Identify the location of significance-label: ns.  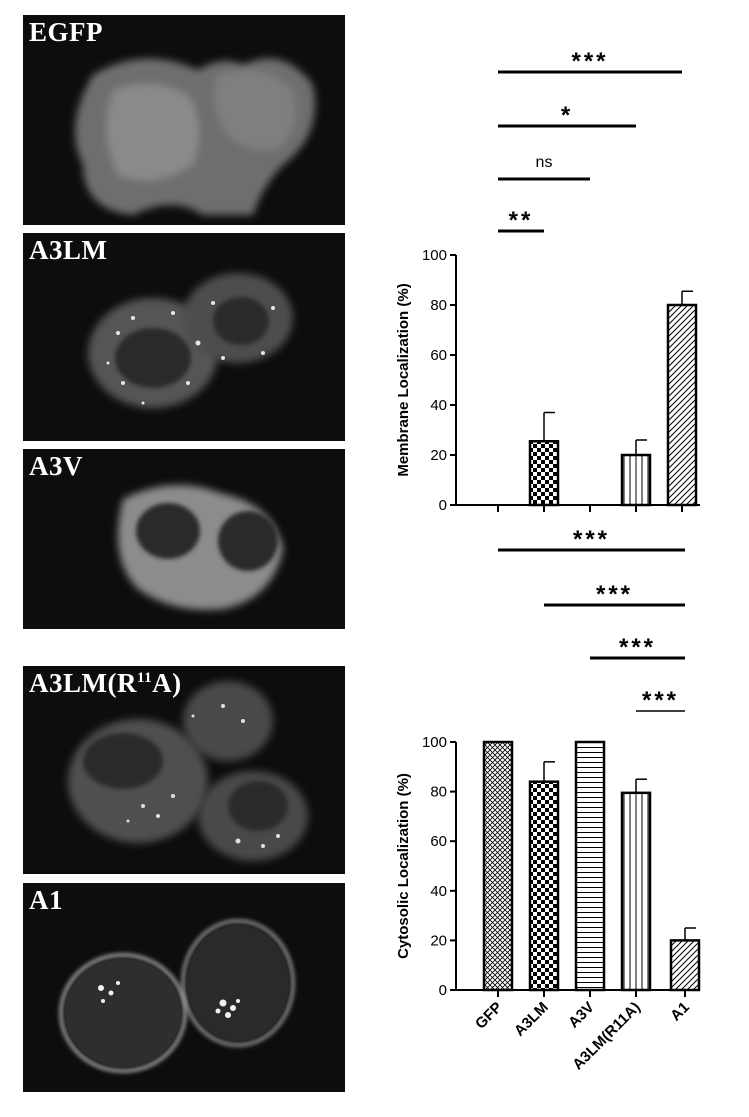
(544, 162).